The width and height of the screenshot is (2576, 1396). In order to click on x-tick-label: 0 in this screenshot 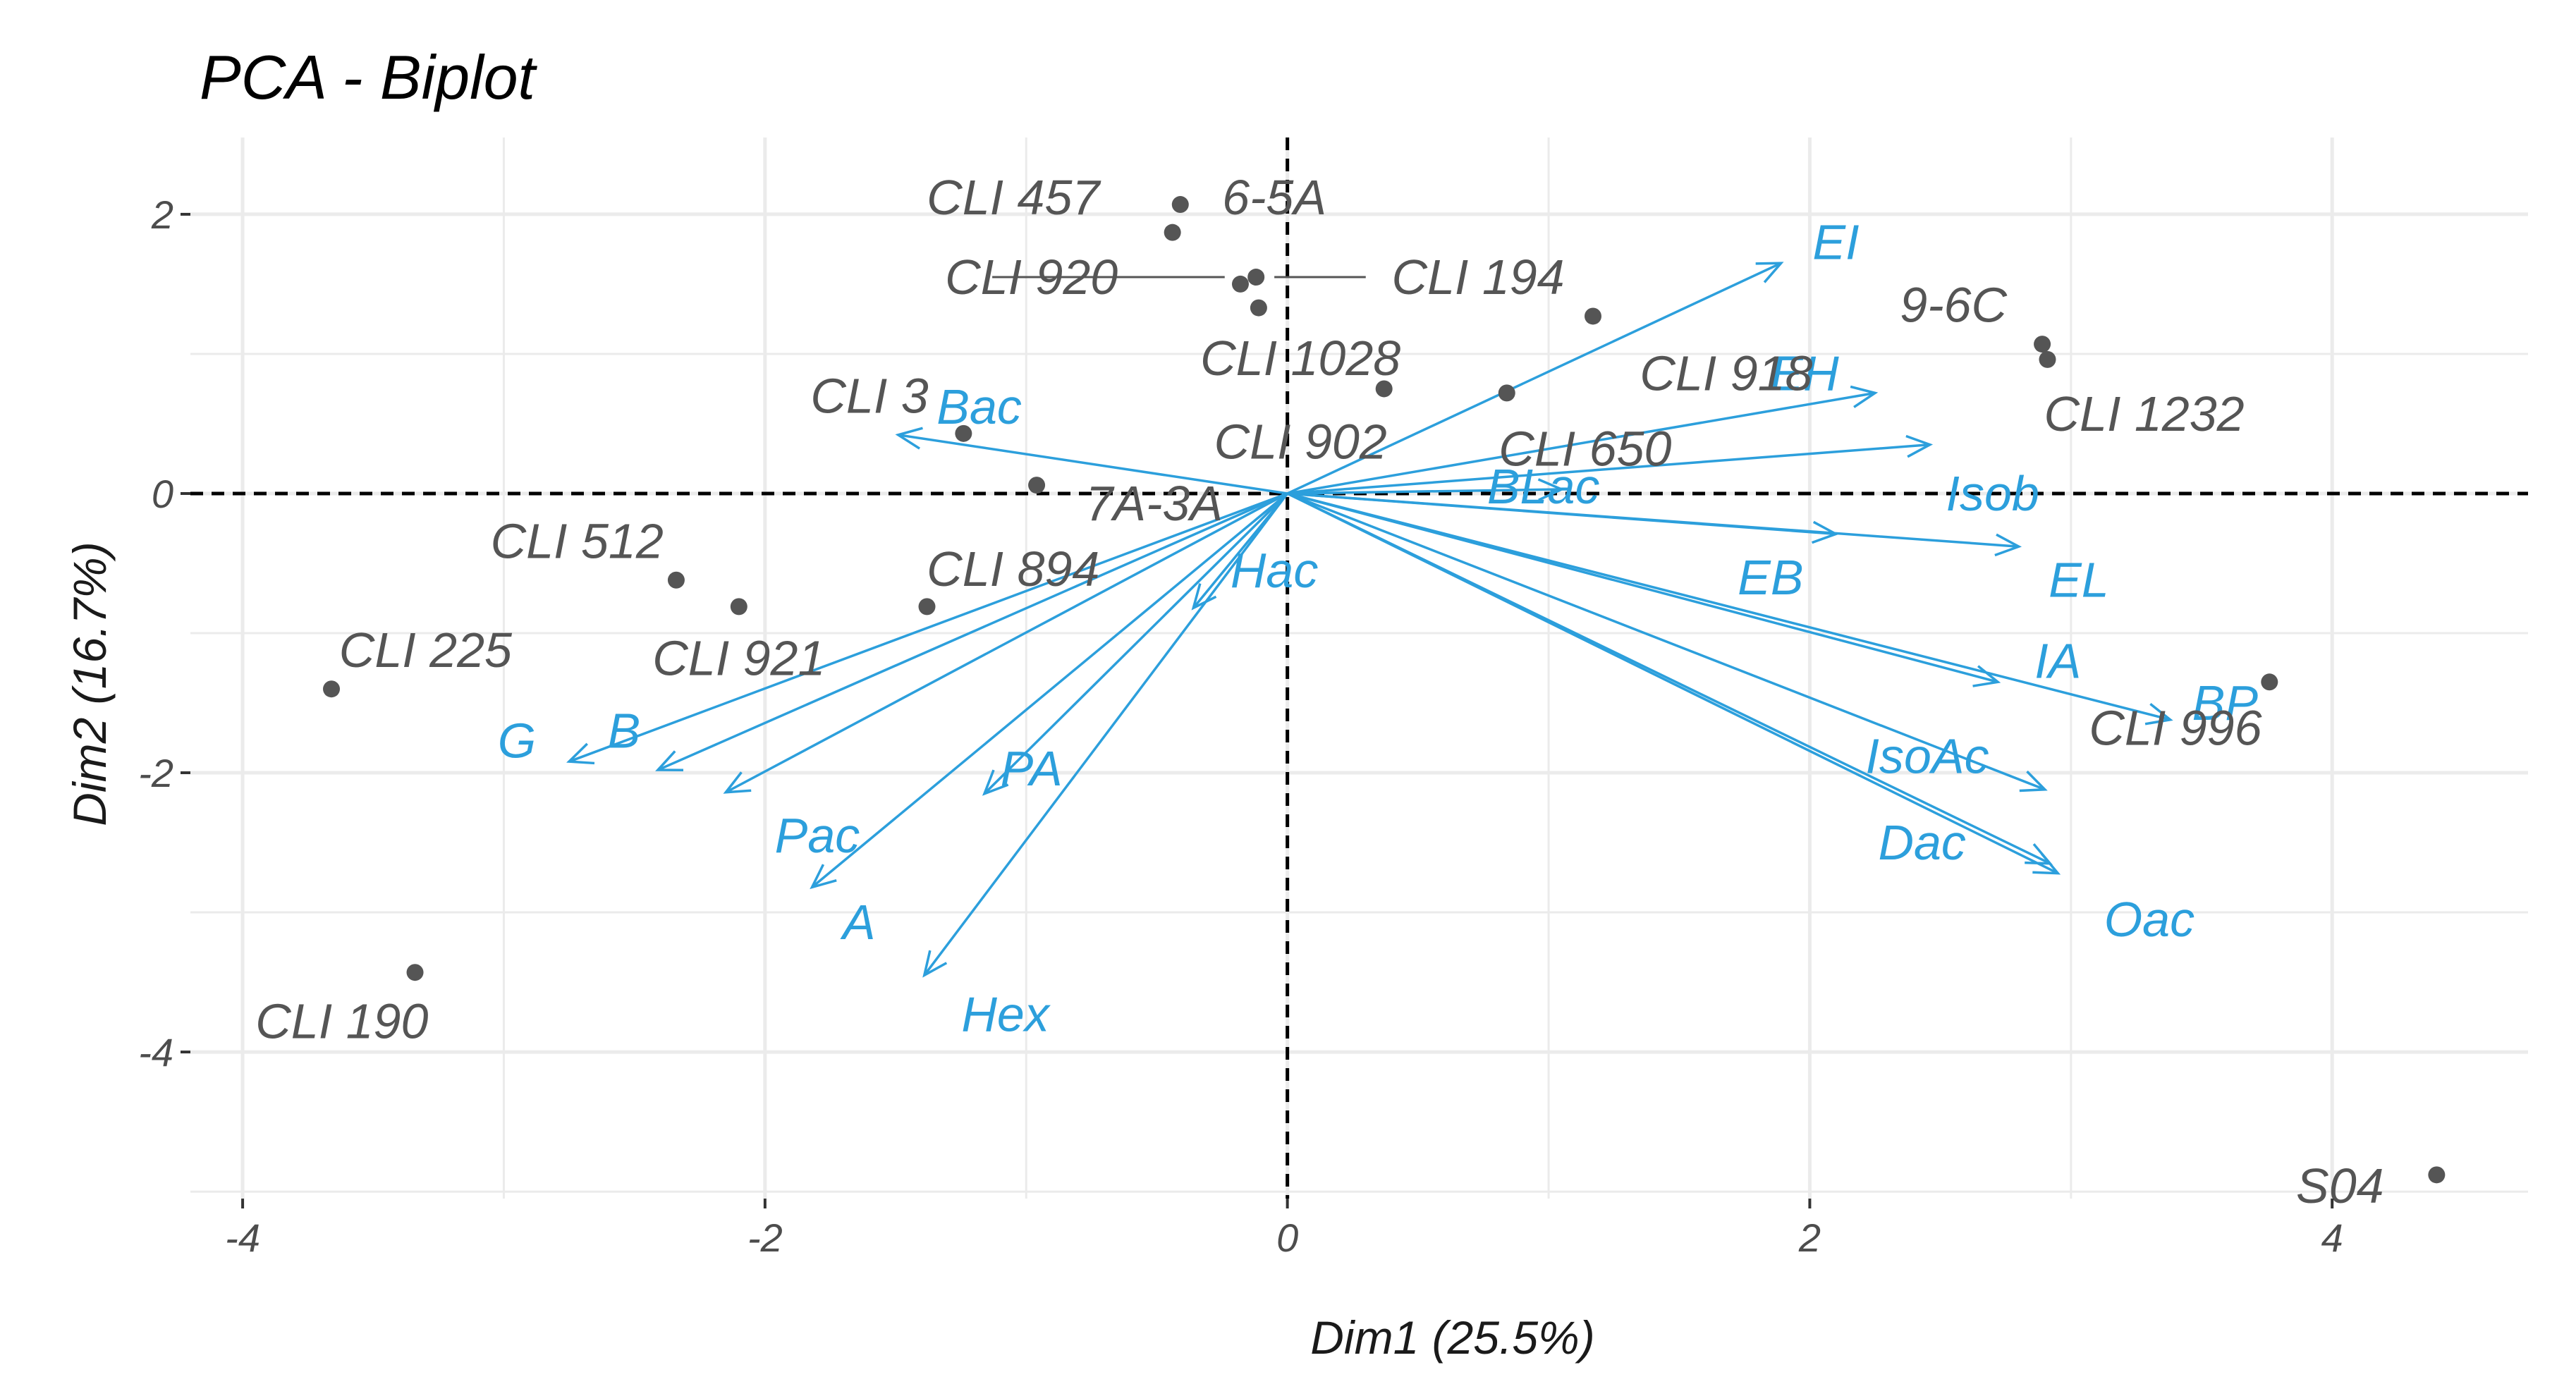, I will do `click(1287, 1238)`.